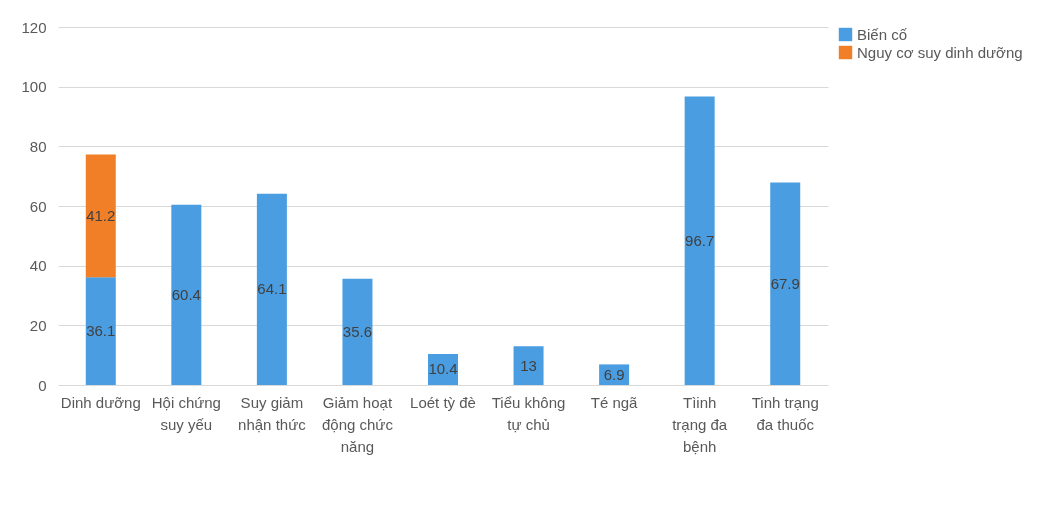  Describe the element at coordinates (785, 413) in the screenshot. I see `x-tick-label: Tinh trạng đa thuốc` at that location.